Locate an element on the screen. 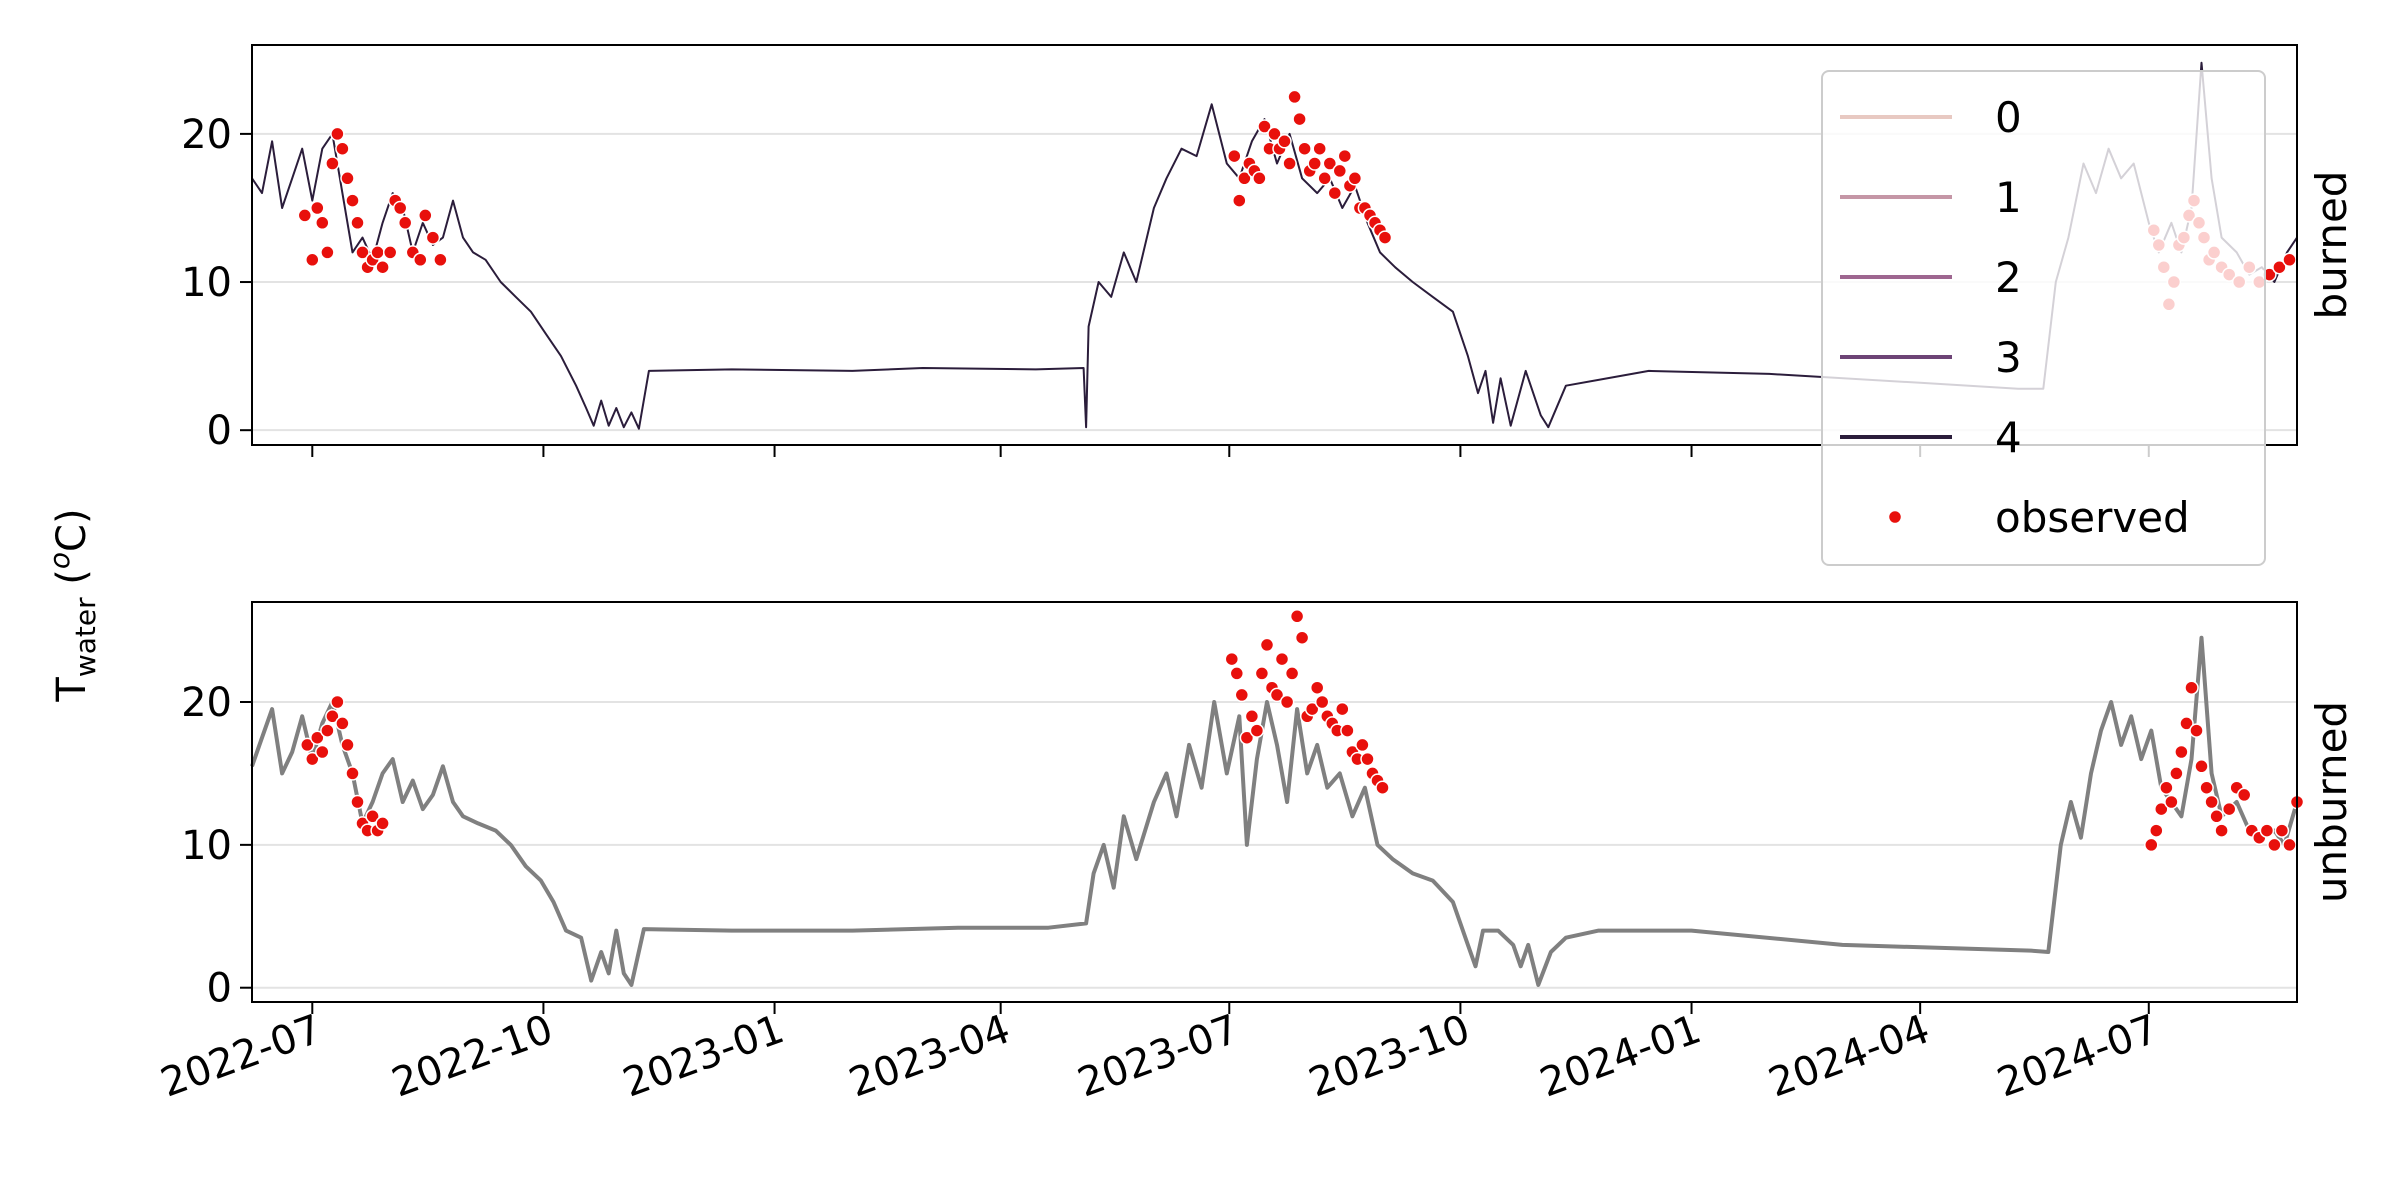 The width and height of the screenshot is (2400, 1200). panel-label-unburned: unburned is located at coordinates (2331, 802).